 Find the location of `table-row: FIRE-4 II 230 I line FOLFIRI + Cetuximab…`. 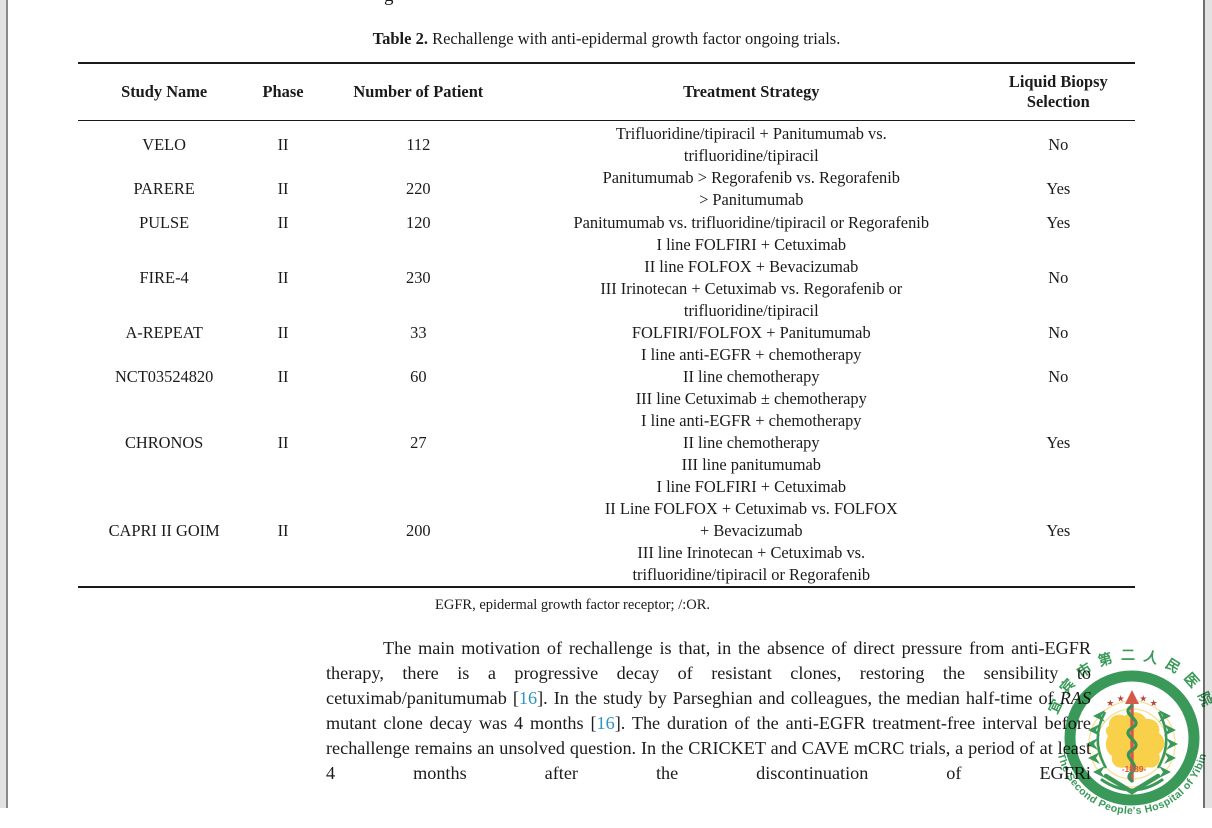

table-row: FIRE-4 II 230 I line FOLFIRI + Cetuximab… is located at coordinates (606, 278).